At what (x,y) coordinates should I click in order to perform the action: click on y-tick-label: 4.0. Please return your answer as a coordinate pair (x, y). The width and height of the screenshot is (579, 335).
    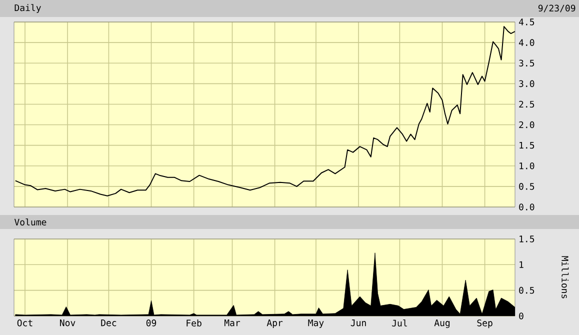
    Looking at the image, I should click on (526, 42).